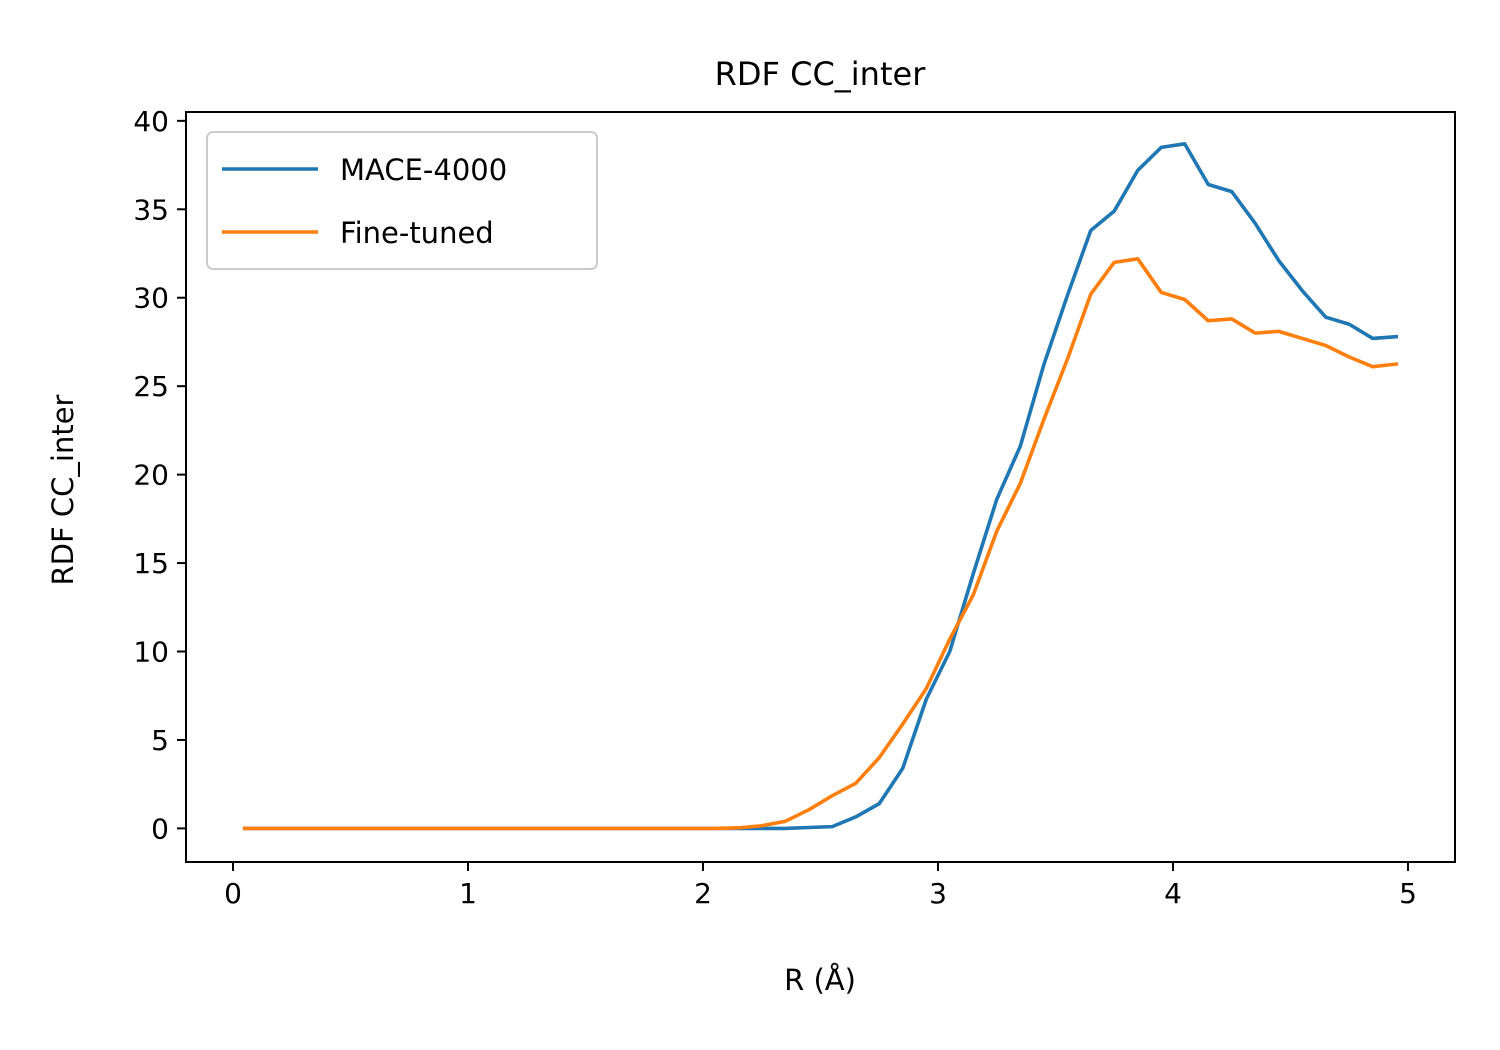 This screenshot has height=1050, width=1500. I want to click on x-tick-label: 5, so click(1408, 893).